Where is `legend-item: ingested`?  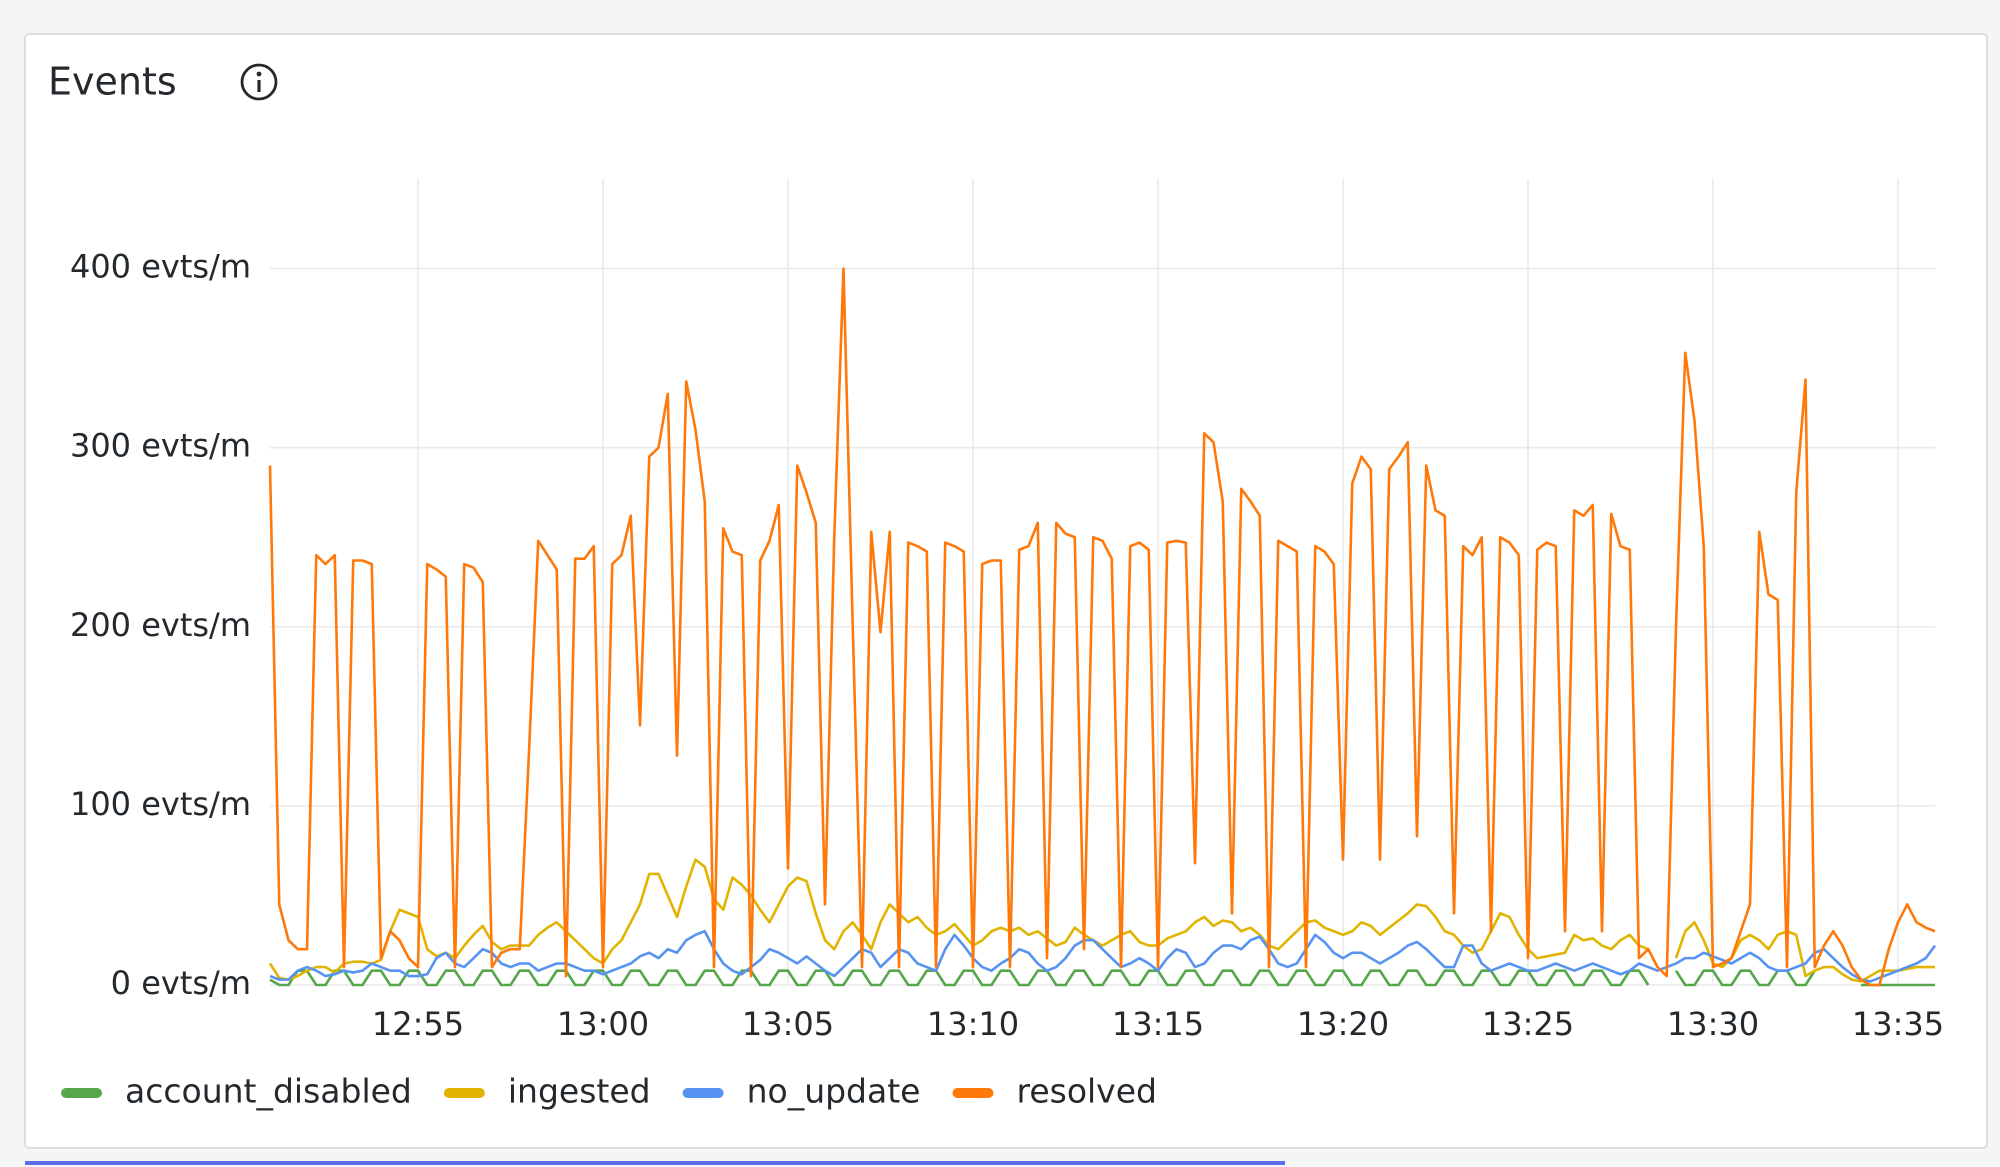
legend-item: ingested is located at coordinates (547, 1091).